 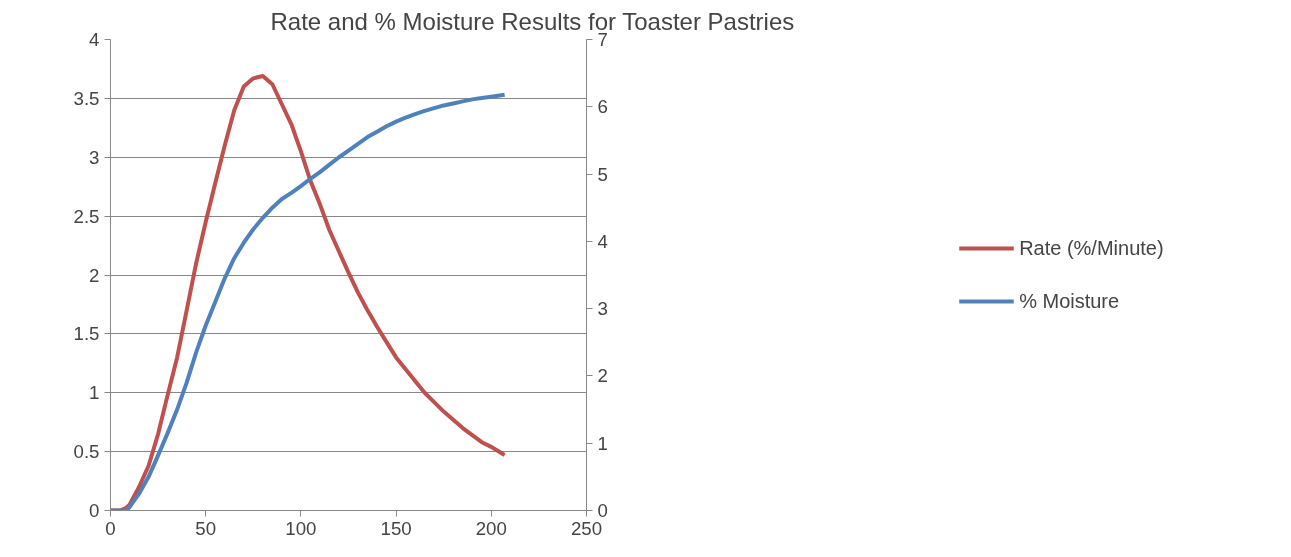 I want to click on y-tick-label: 1, so click(x=94, y=393).